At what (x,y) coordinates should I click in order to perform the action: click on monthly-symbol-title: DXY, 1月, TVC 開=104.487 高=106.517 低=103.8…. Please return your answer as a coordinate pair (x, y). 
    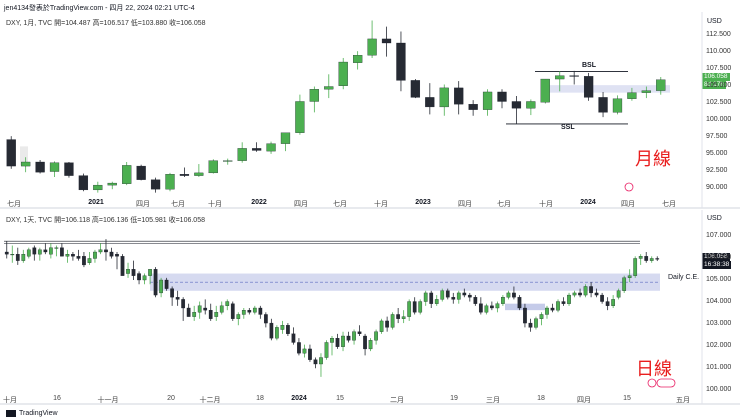
    Looking at the image, I should click on (106, 23).